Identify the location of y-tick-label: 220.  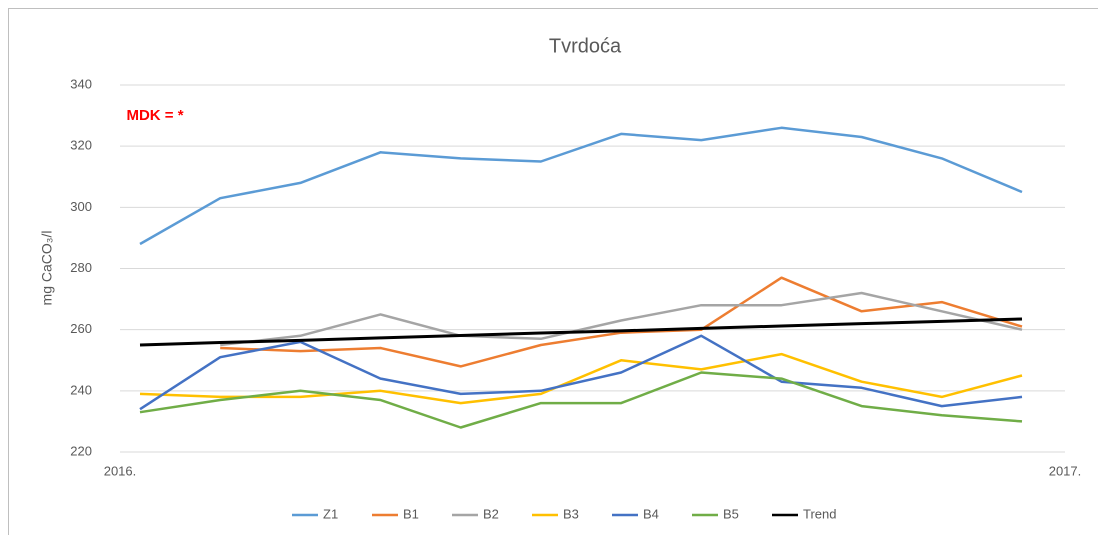
(81, 450).